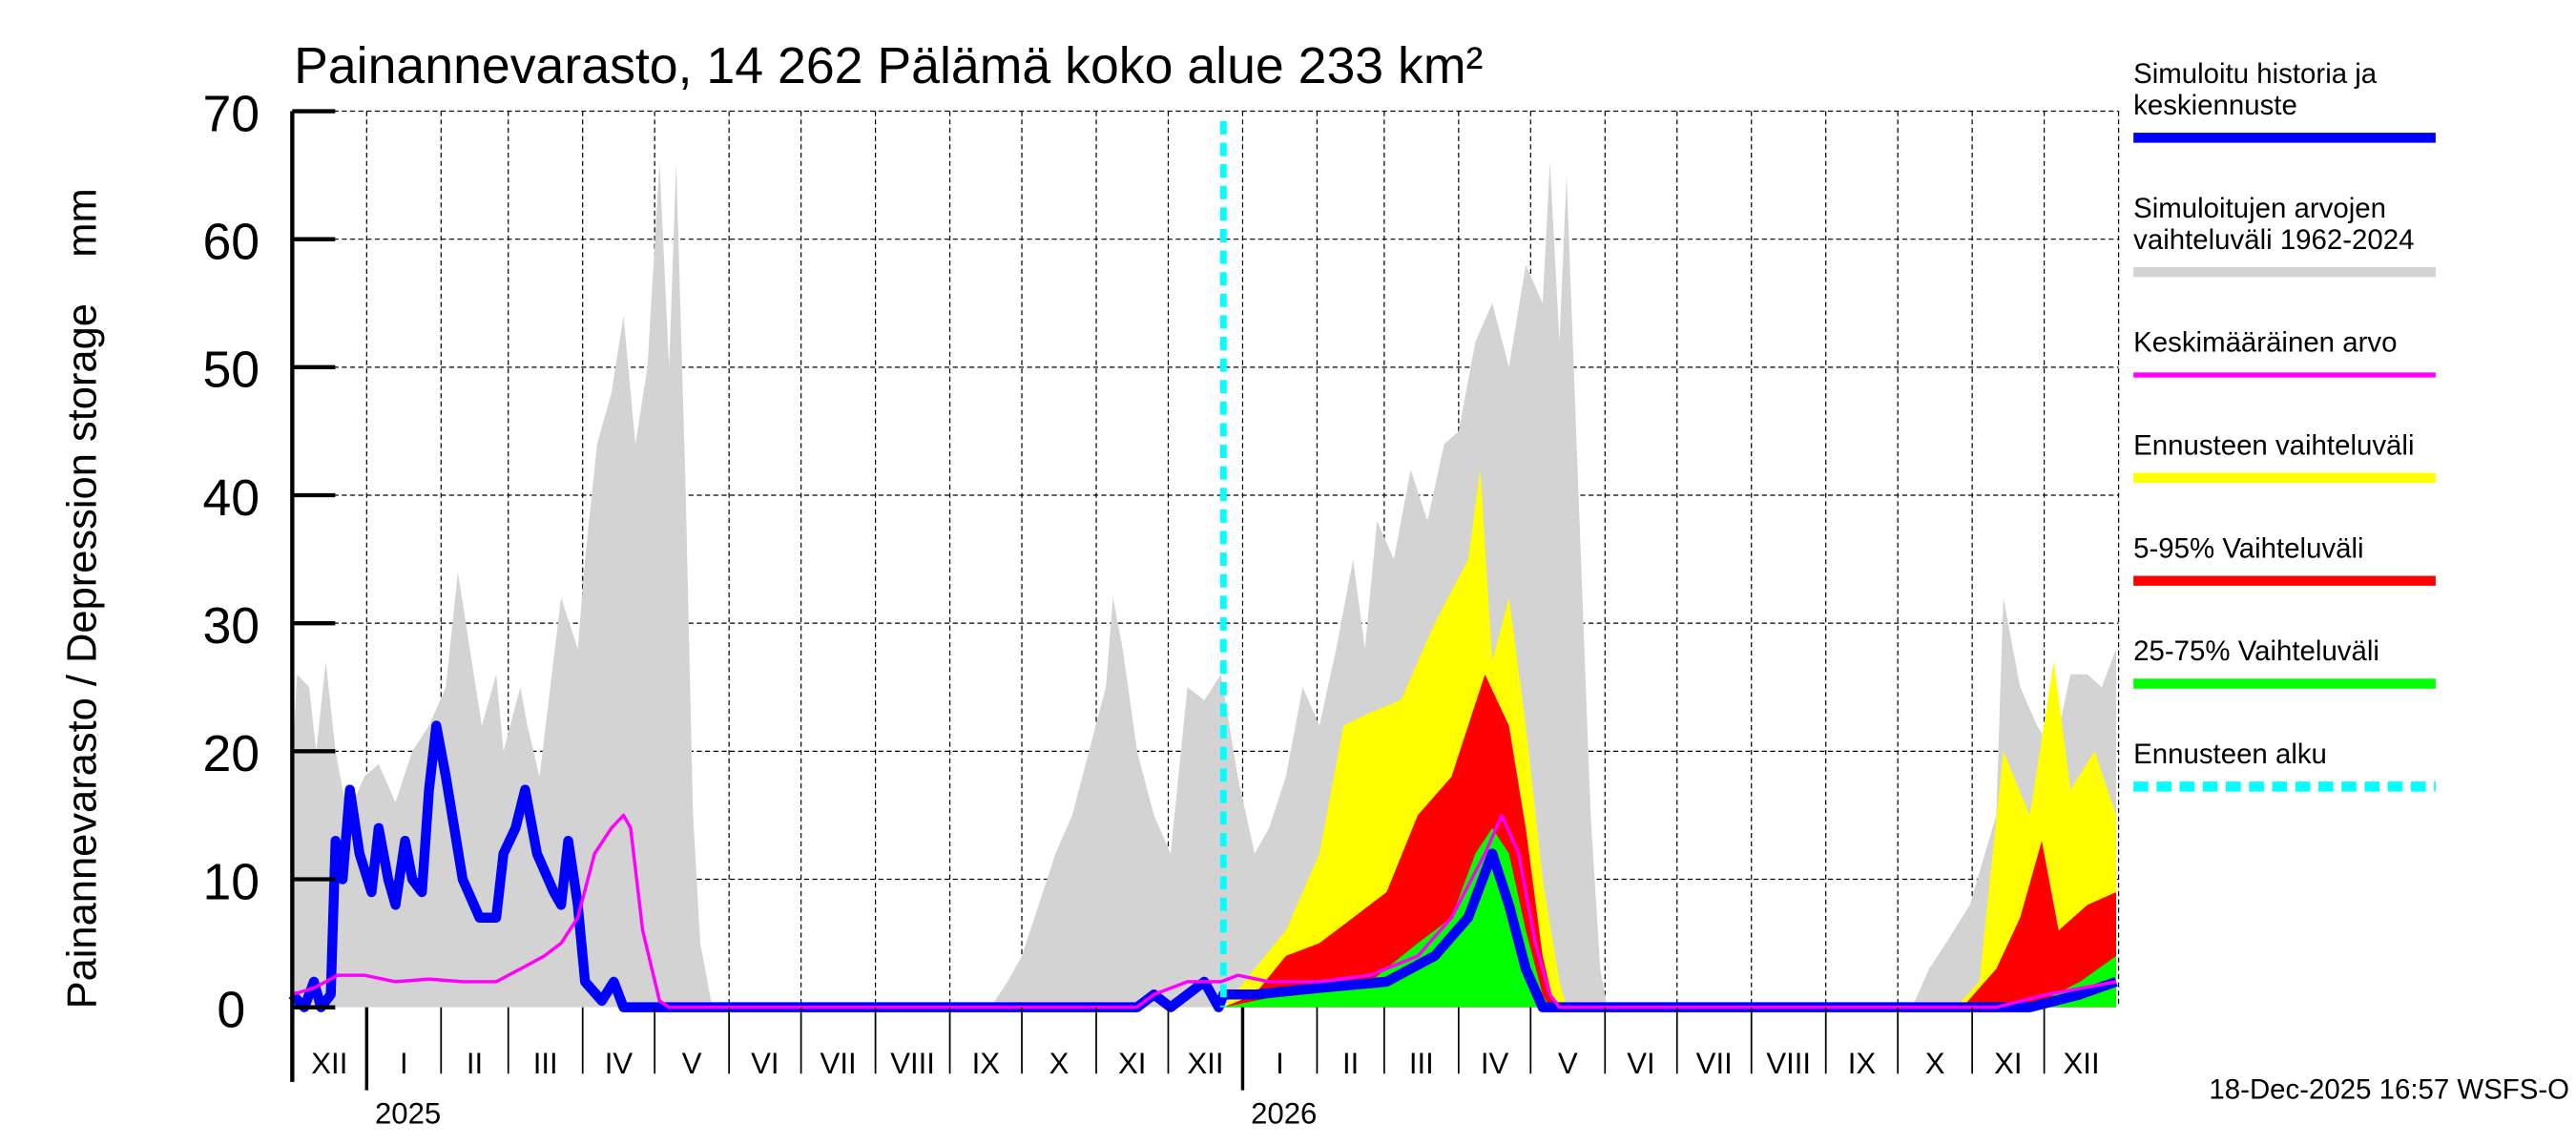  What do you see at coordinates (2248, 548) in the screenshot?
I see `legend-label: 5-95% Vaihteluväli` at bounding box center [2248, 548].